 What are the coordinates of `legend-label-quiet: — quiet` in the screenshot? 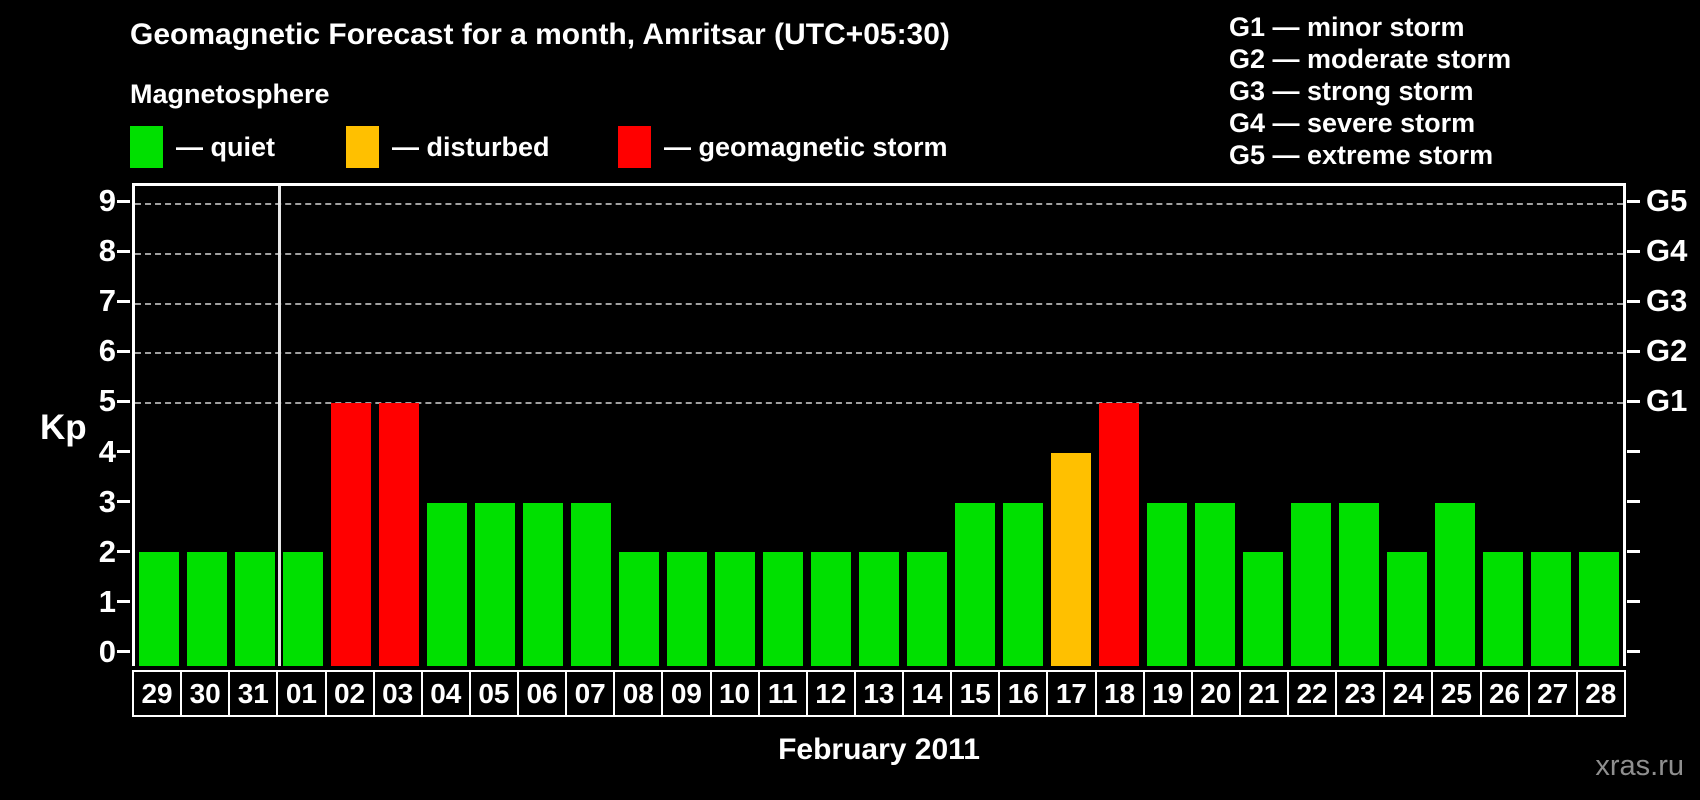 It's located at (225, 146).